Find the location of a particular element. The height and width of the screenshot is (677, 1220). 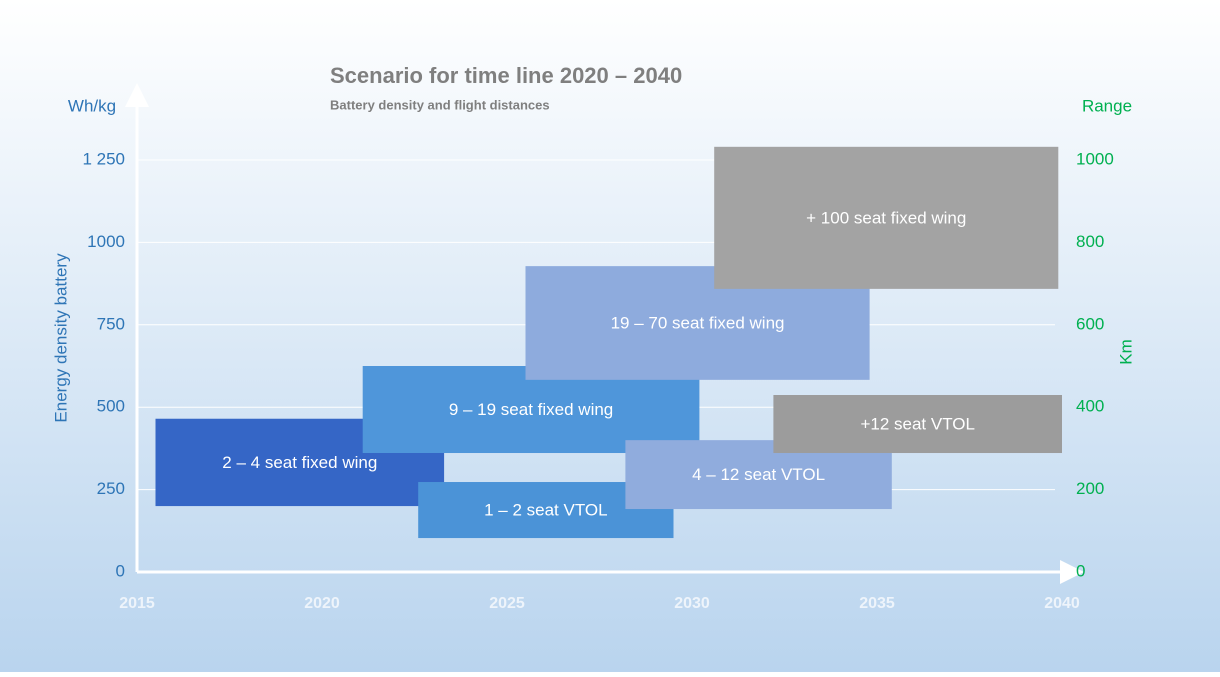

y2-tick-label: 400 is located at coordinates (1090, 406).